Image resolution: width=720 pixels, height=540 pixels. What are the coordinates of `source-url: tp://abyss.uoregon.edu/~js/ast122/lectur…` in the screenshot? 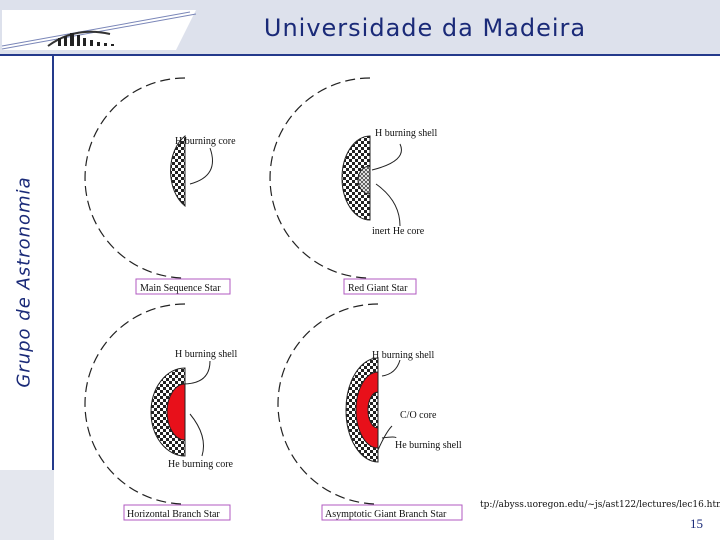 It's located at (600, 505).